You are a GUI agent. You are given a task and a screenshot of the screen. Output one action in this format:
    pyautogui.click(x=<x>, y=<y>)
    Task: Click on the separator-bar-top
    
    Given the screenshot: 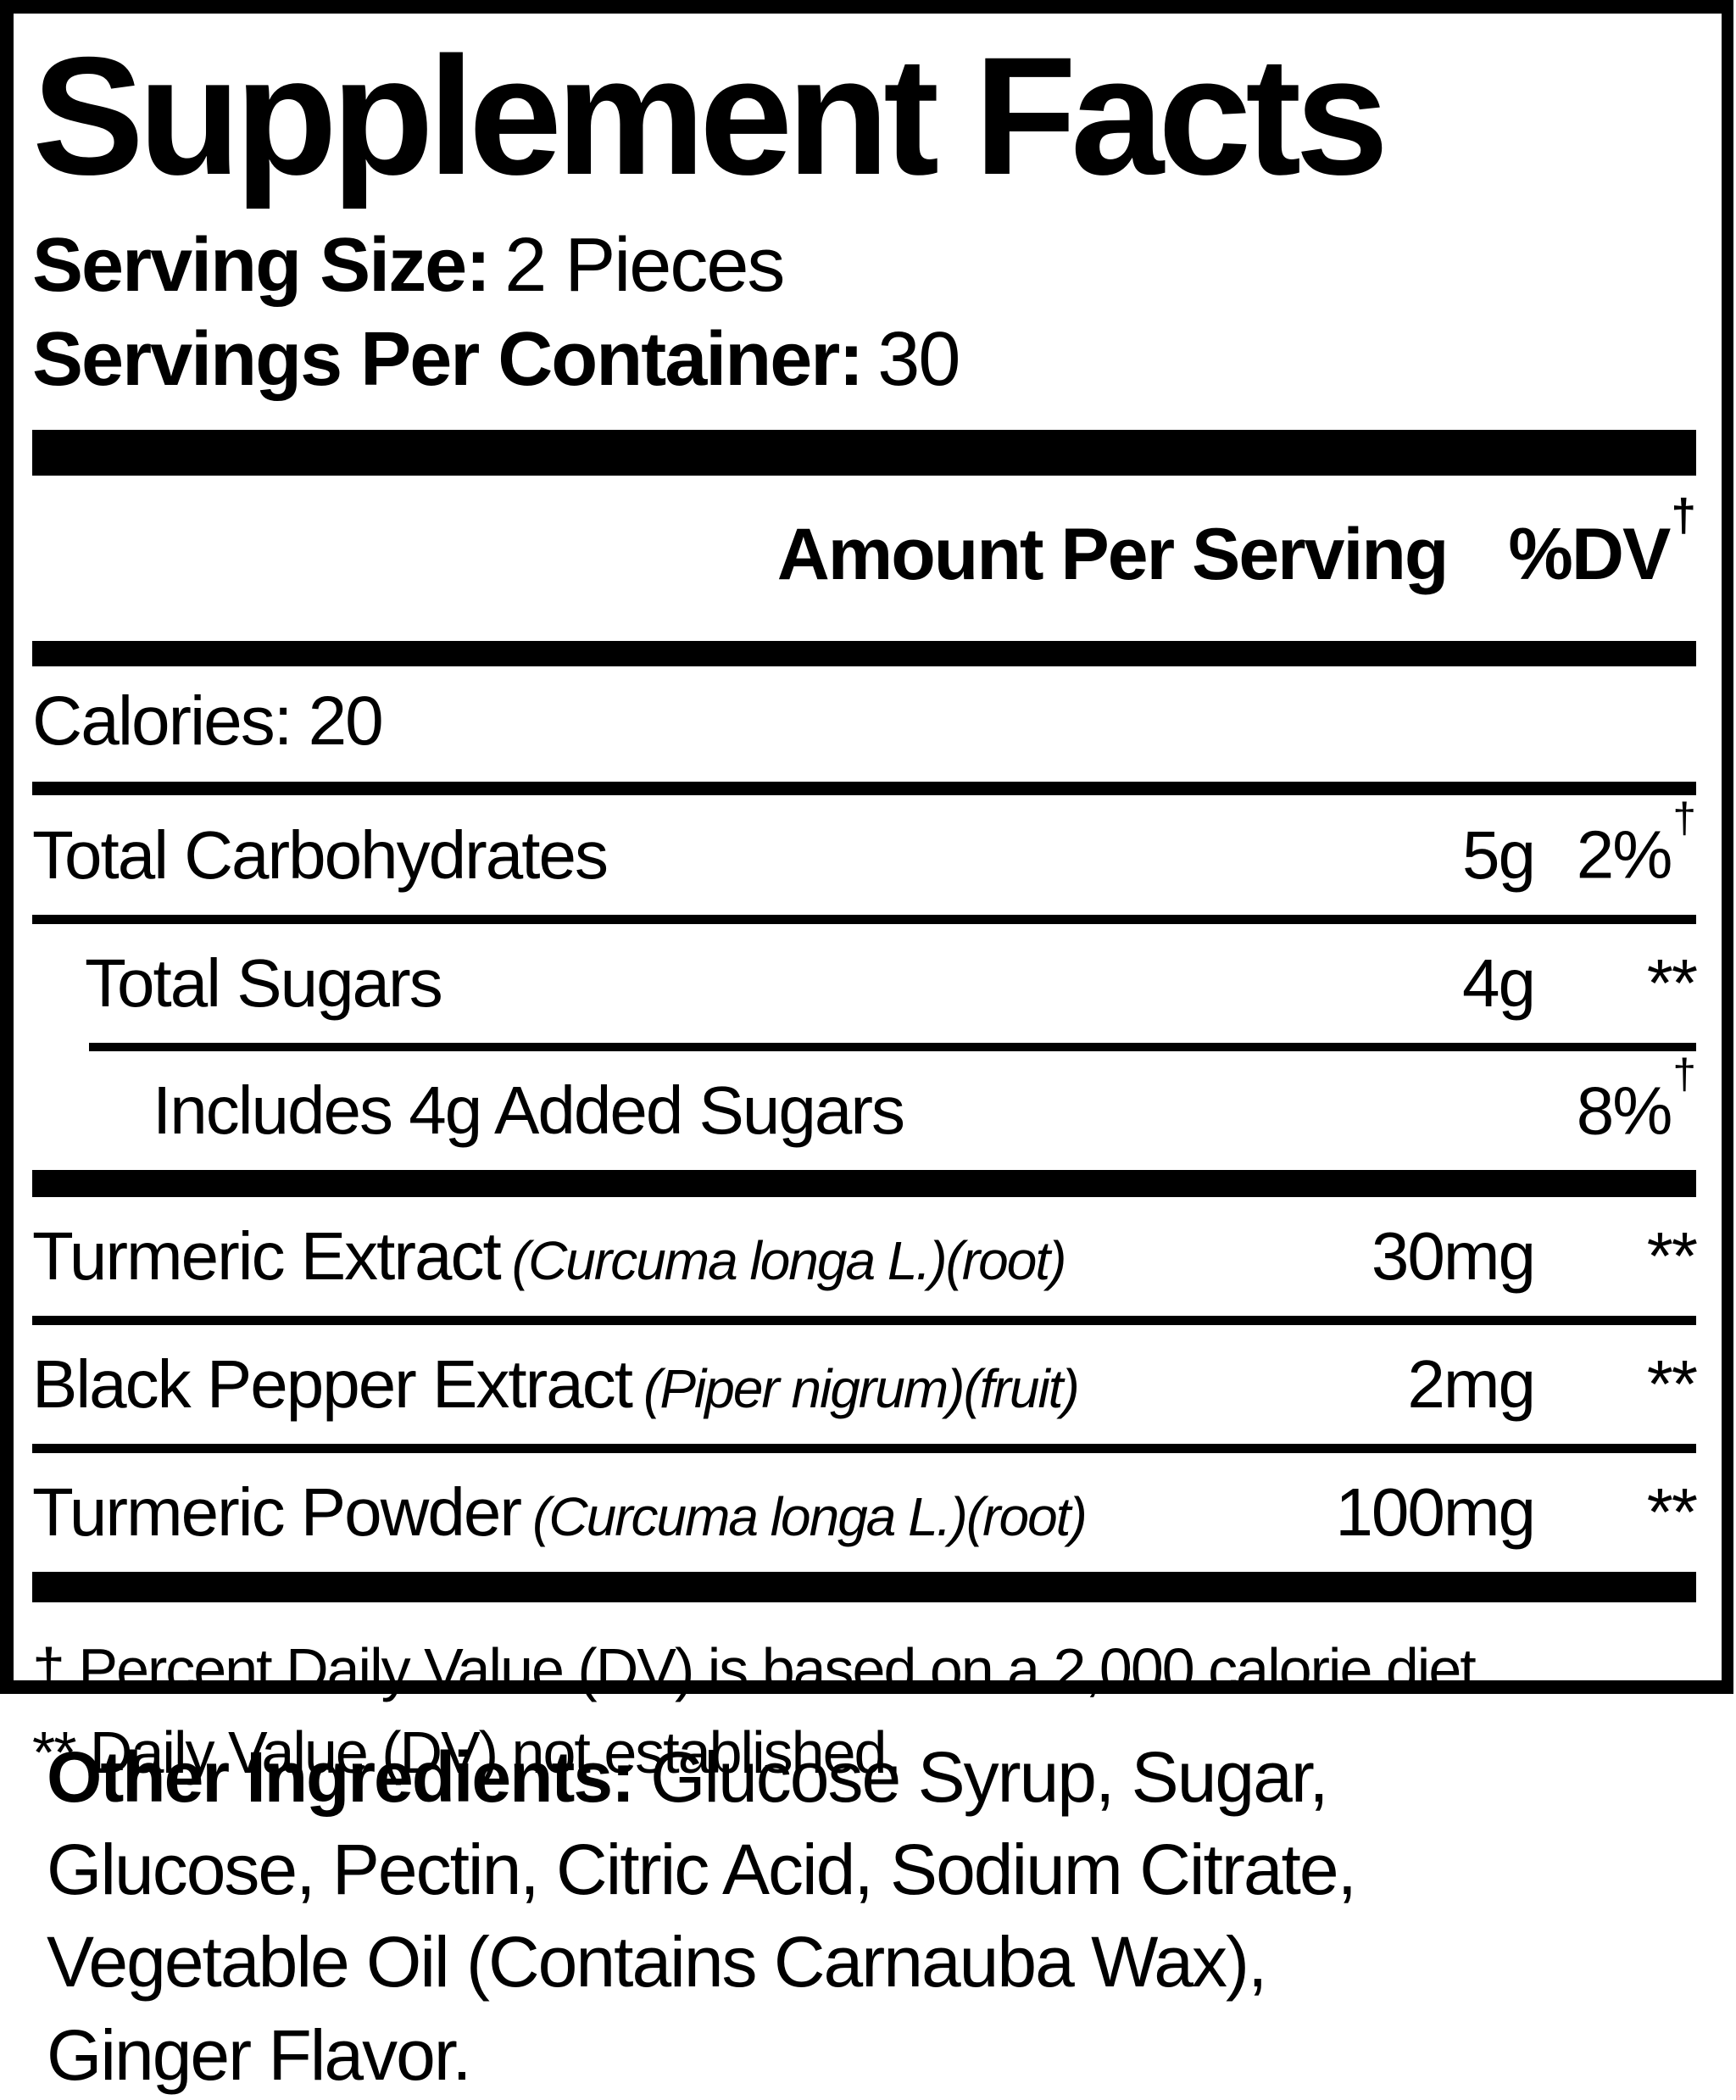 What is the action you would take?
    pyautogui.click(x=864, y=453)
    